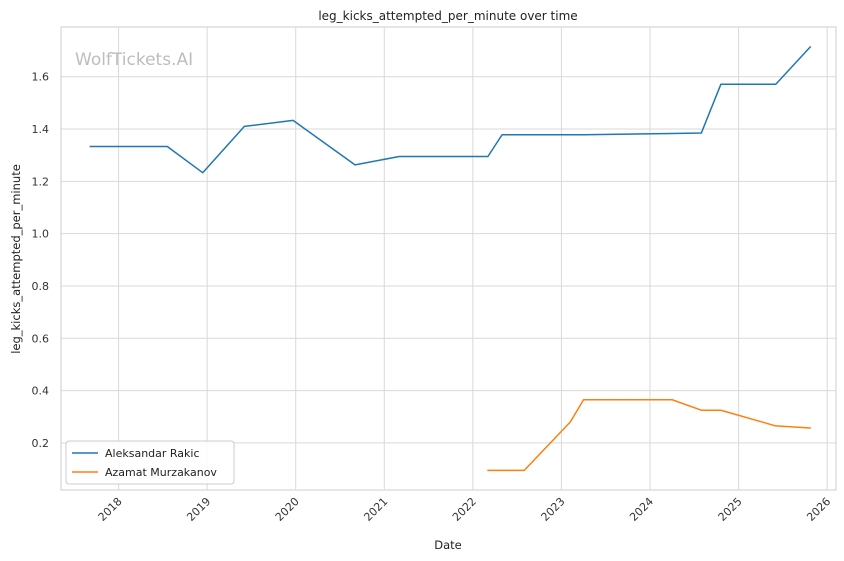 The image size is (844, 561). Describe the element at coordinates (16, 259) in the screenshot. I see `y-axis-label: leg_kicks_attempted_per_minute` at that location.